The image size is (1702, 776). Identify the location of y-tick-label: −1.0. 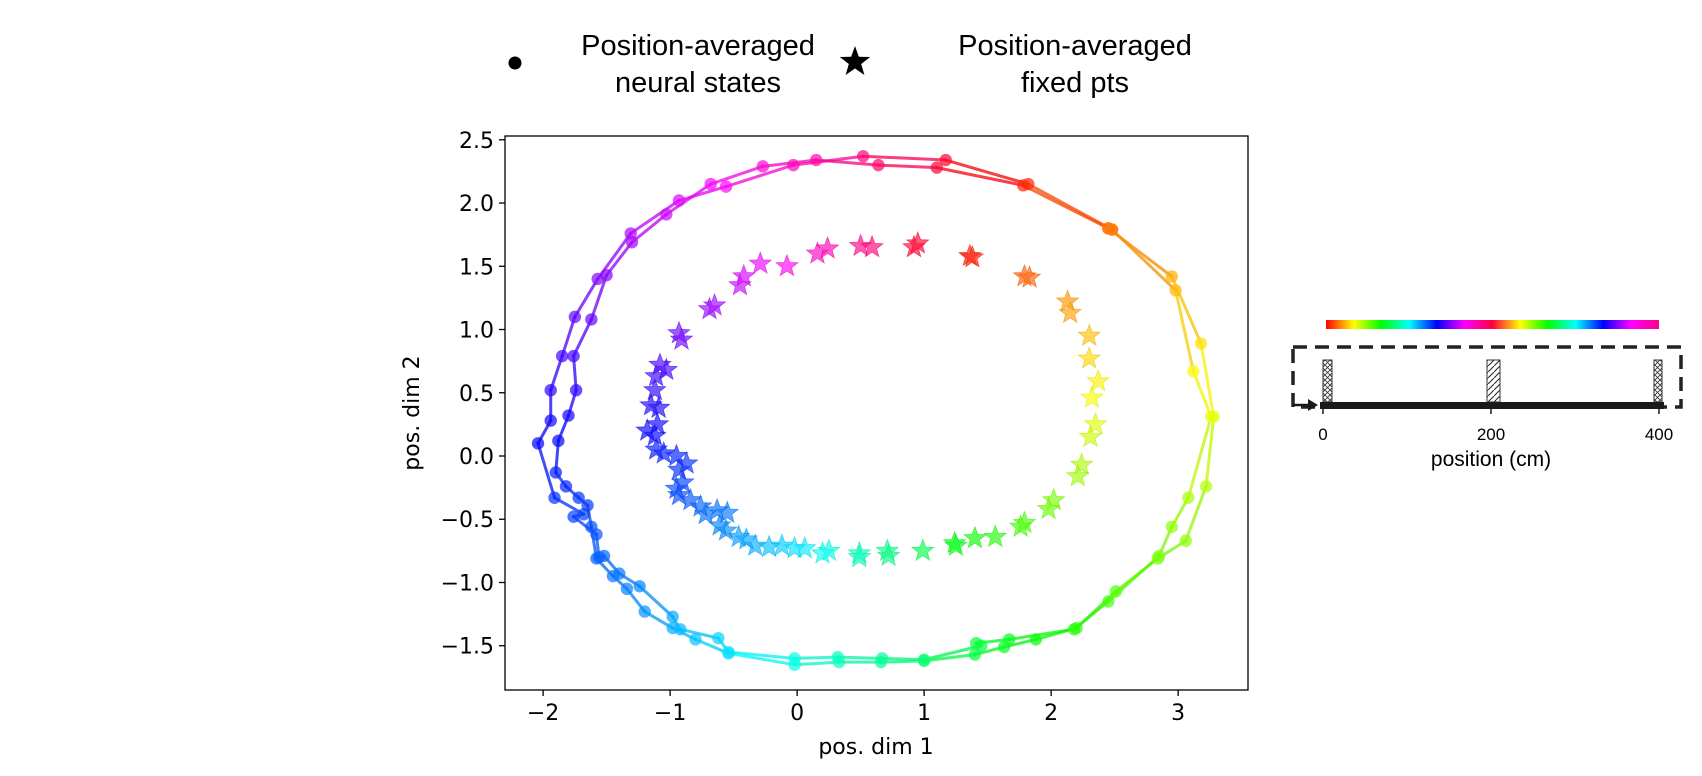
(467, 583).